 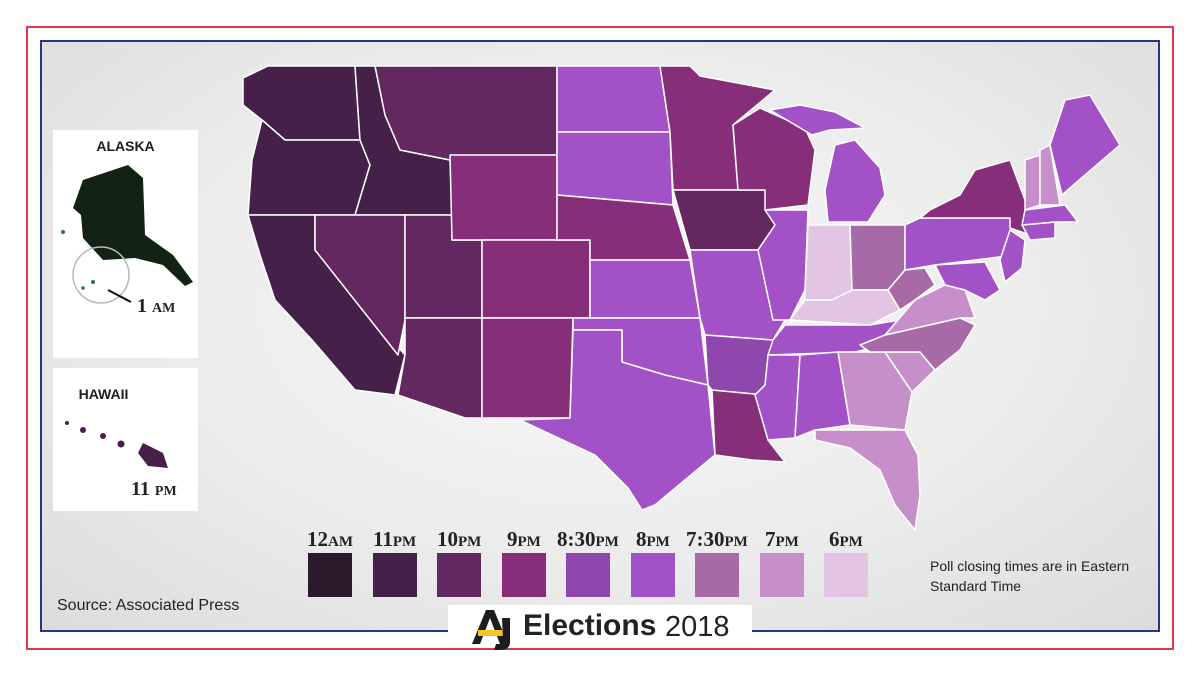 I want to click on state-iowa, so click(x=724, y=220).